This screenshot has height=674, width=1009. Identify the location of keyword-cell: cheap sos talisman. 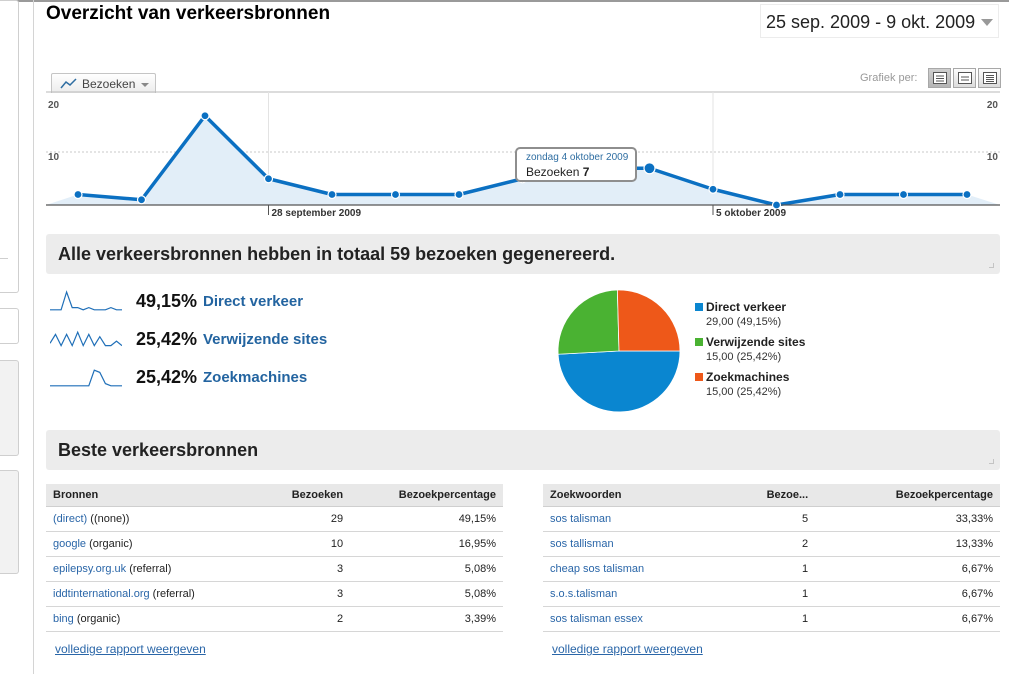
(633, 569).